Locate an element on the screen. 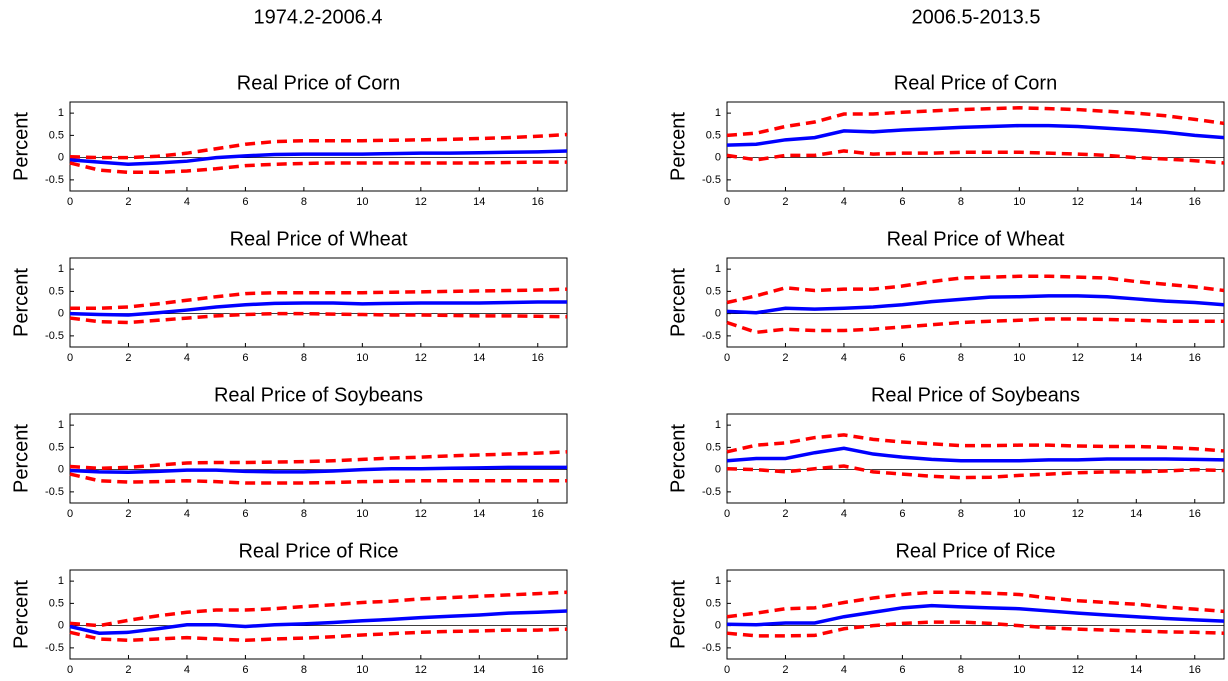  panel-title: Real Price of Soybeans is located at coordinates (318, 395).